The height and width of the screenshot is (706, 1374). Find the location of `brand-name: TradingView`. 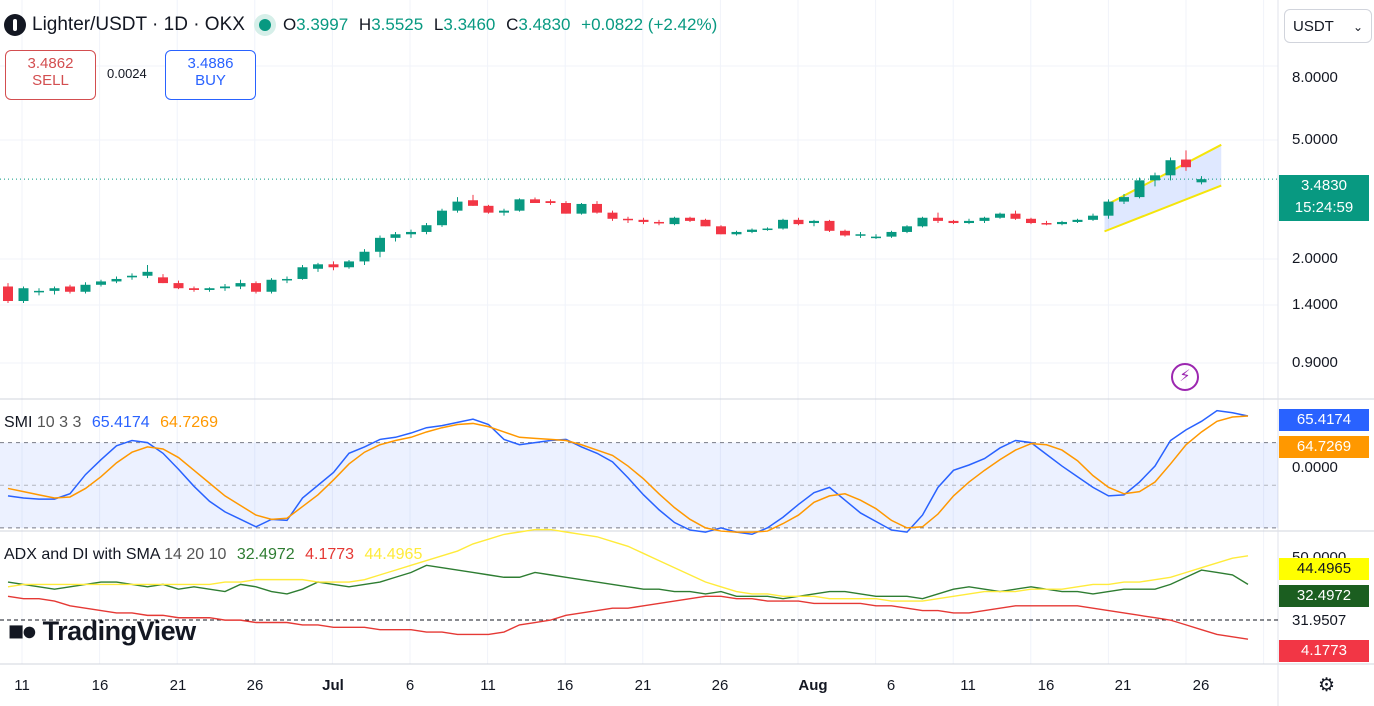

brand-name: TradingView is located at coordinates (119, 631).